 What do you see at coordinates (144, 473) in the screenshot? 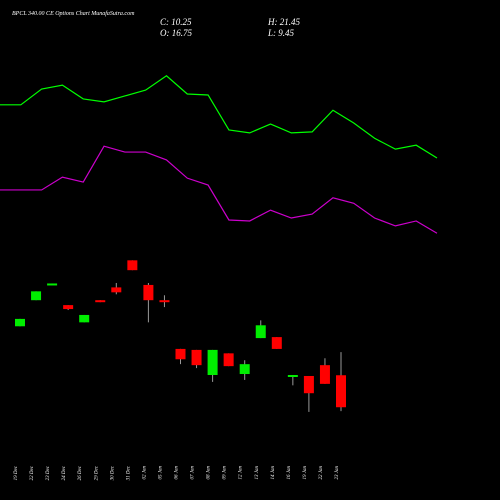
I see `x-tick-label: 02 Jan` at bounding box center [144, 473].